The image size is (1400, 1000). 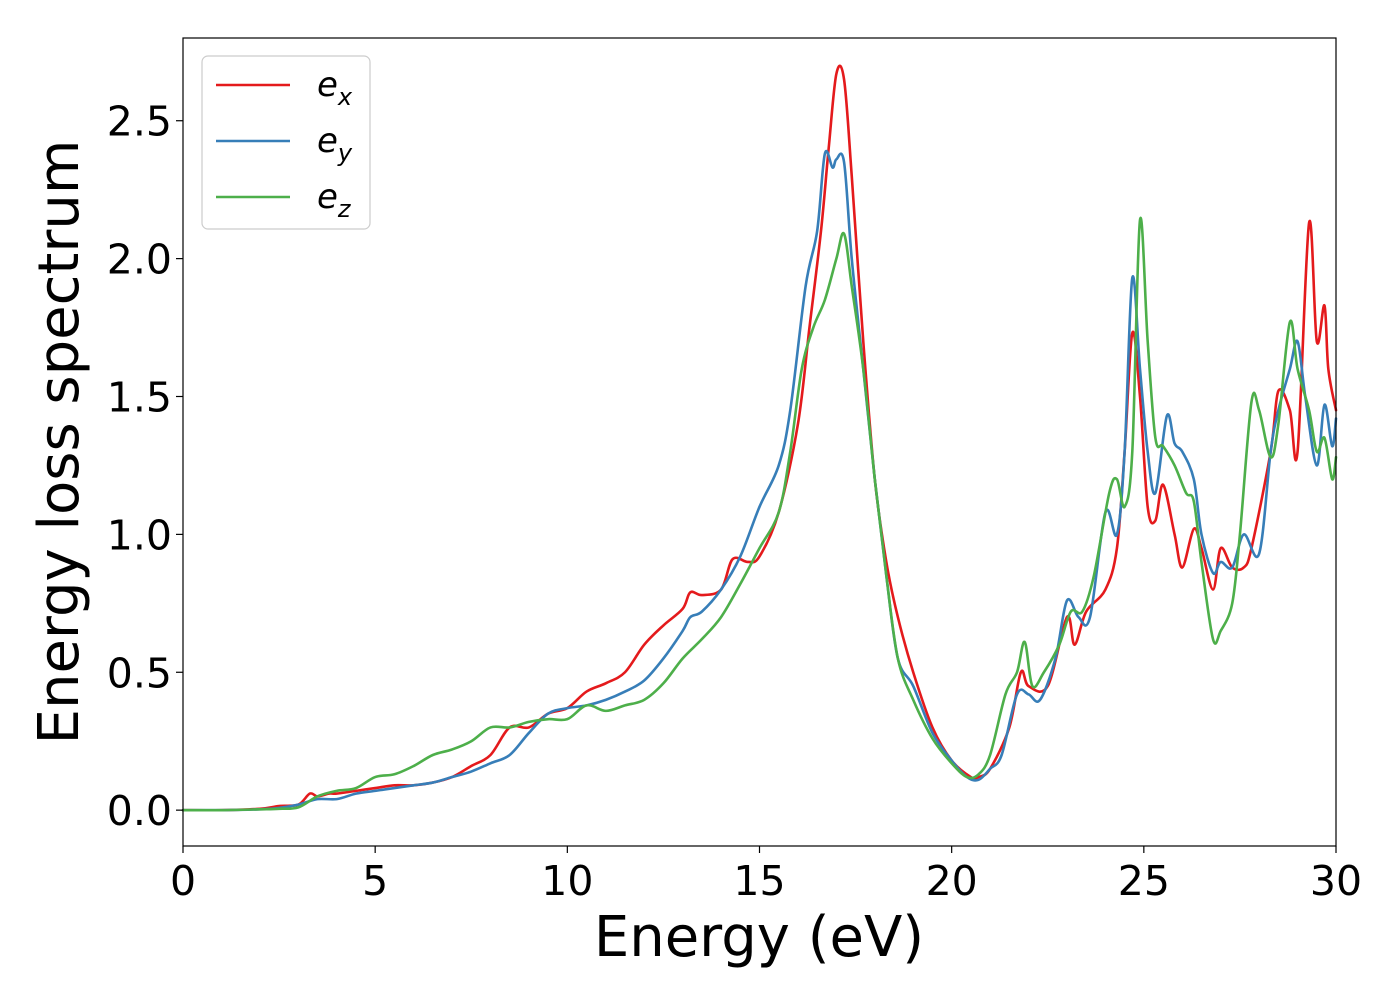 What do you see at coordinates (139, 397) in the screenshot?
I see `y-tick-label: 1.5` at bounding box center [139, 397].